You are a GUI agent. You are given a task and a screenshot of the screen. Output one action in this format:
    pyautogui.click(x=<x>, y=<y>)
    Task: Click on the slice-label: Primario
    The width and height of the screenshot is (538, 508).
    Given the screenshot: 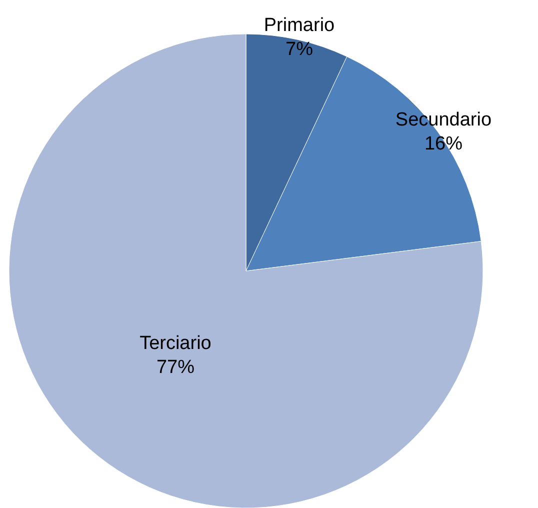 What is the action you would take?
    pyautogui.click(x=299, y=25)
    